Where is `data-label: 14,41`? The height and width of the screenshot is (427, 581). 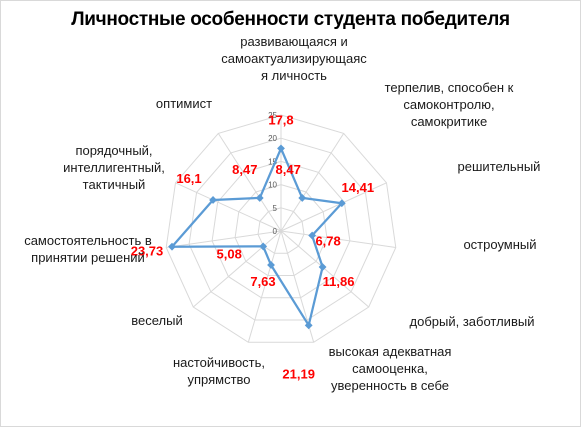
data-label: 14,41 is located at coordinates (358, 187).